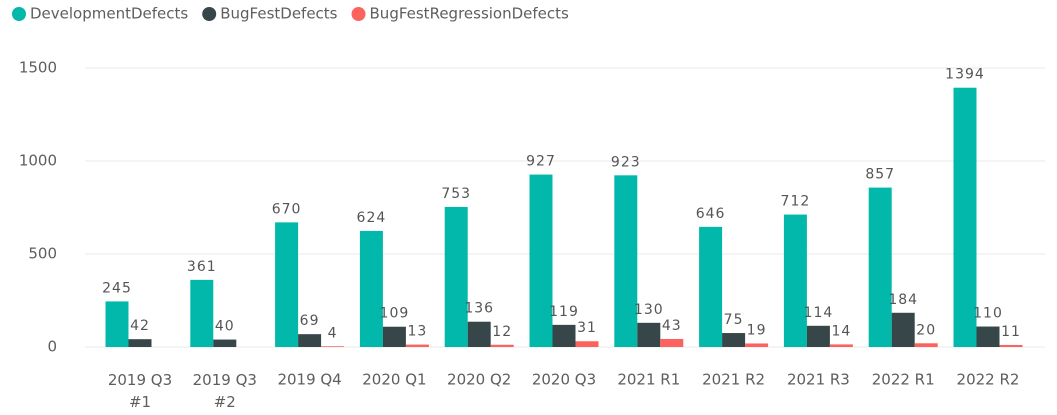 This screenshot has height=415, width=1057. Describe the element at coordinates (649, 310) in the screenshot. I see `data-label: 130` at that location.